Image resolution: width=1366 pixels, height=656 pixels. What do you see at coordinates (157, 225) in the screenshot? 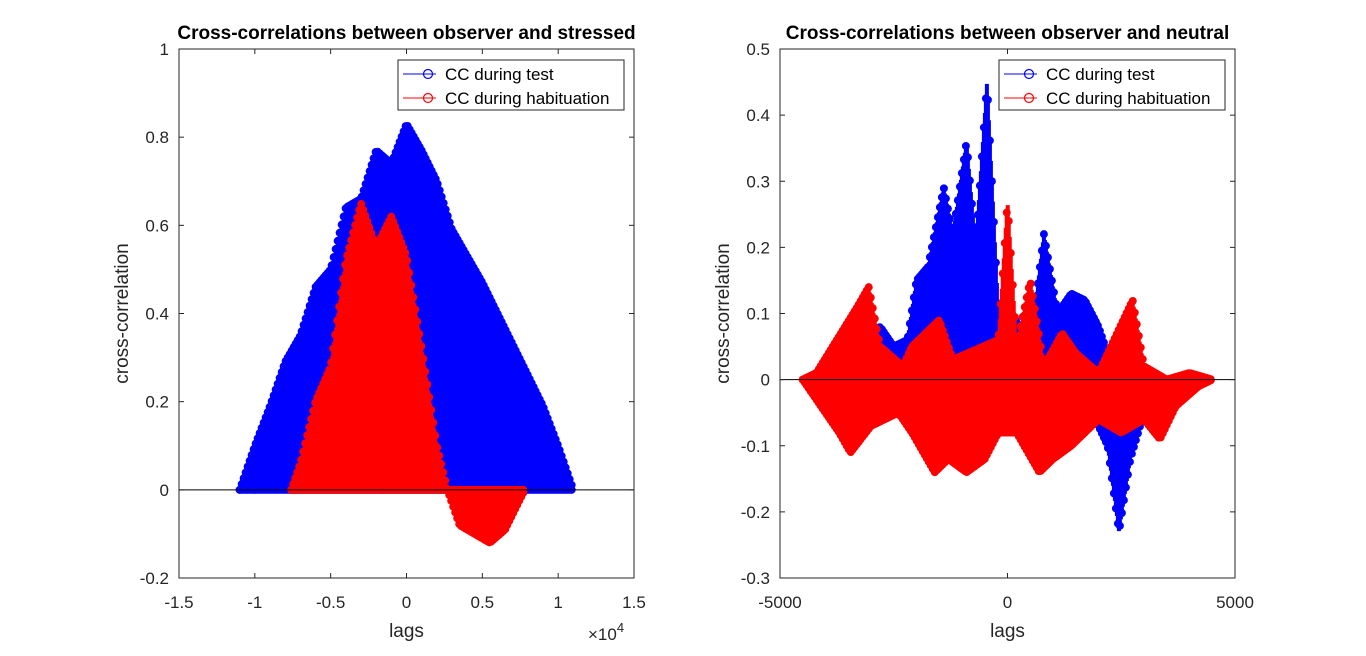
I see `y-tick-label: 0.6` at bounding box center [157, 225].